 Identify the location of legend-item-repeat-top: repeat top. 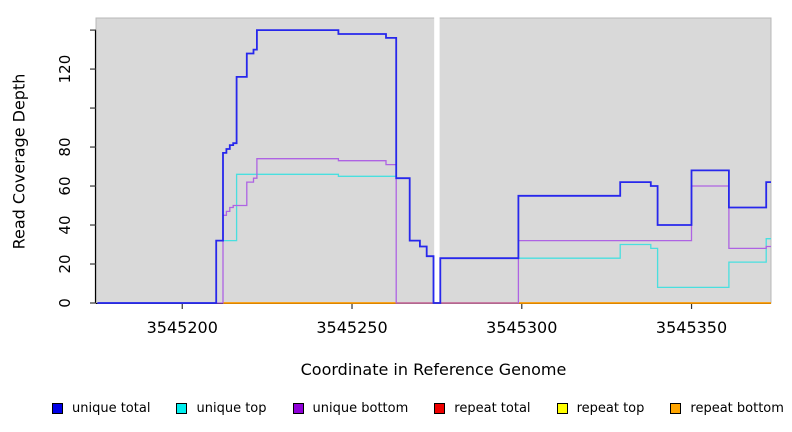
(600, 408).